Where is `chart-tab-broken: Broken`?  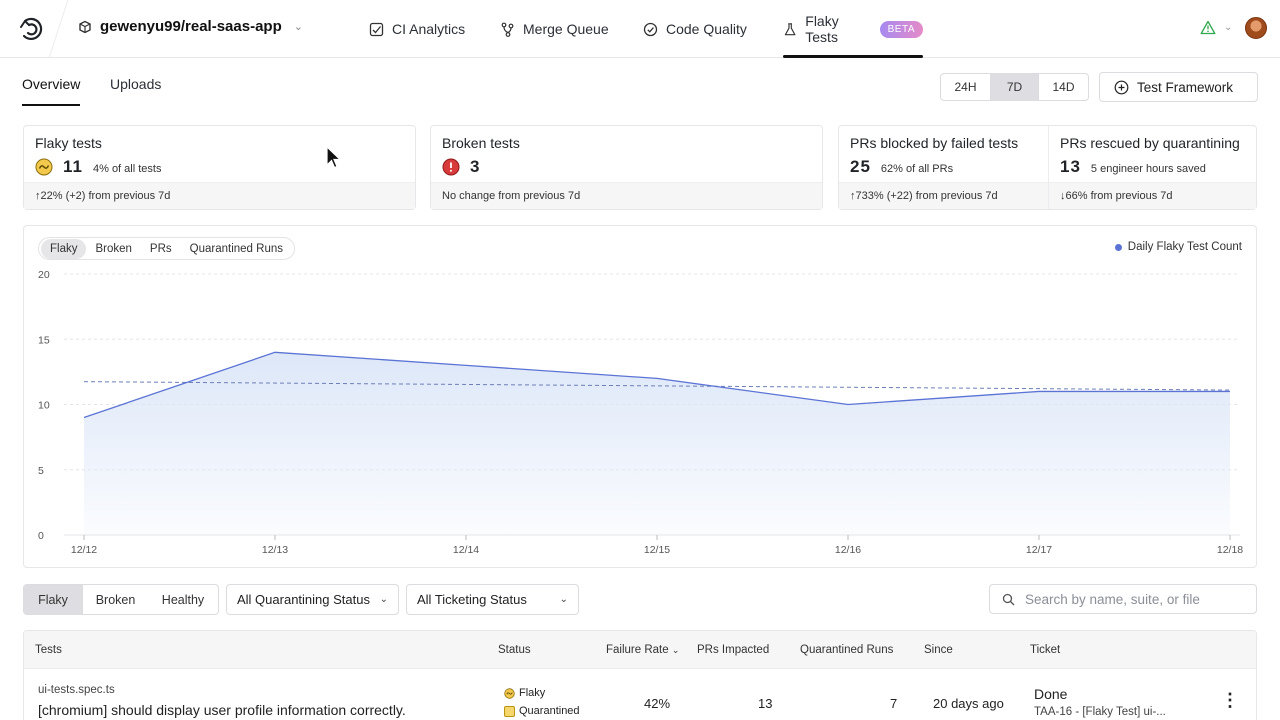
chart-tab-broken: Broken is located at coordinates (113, 248).